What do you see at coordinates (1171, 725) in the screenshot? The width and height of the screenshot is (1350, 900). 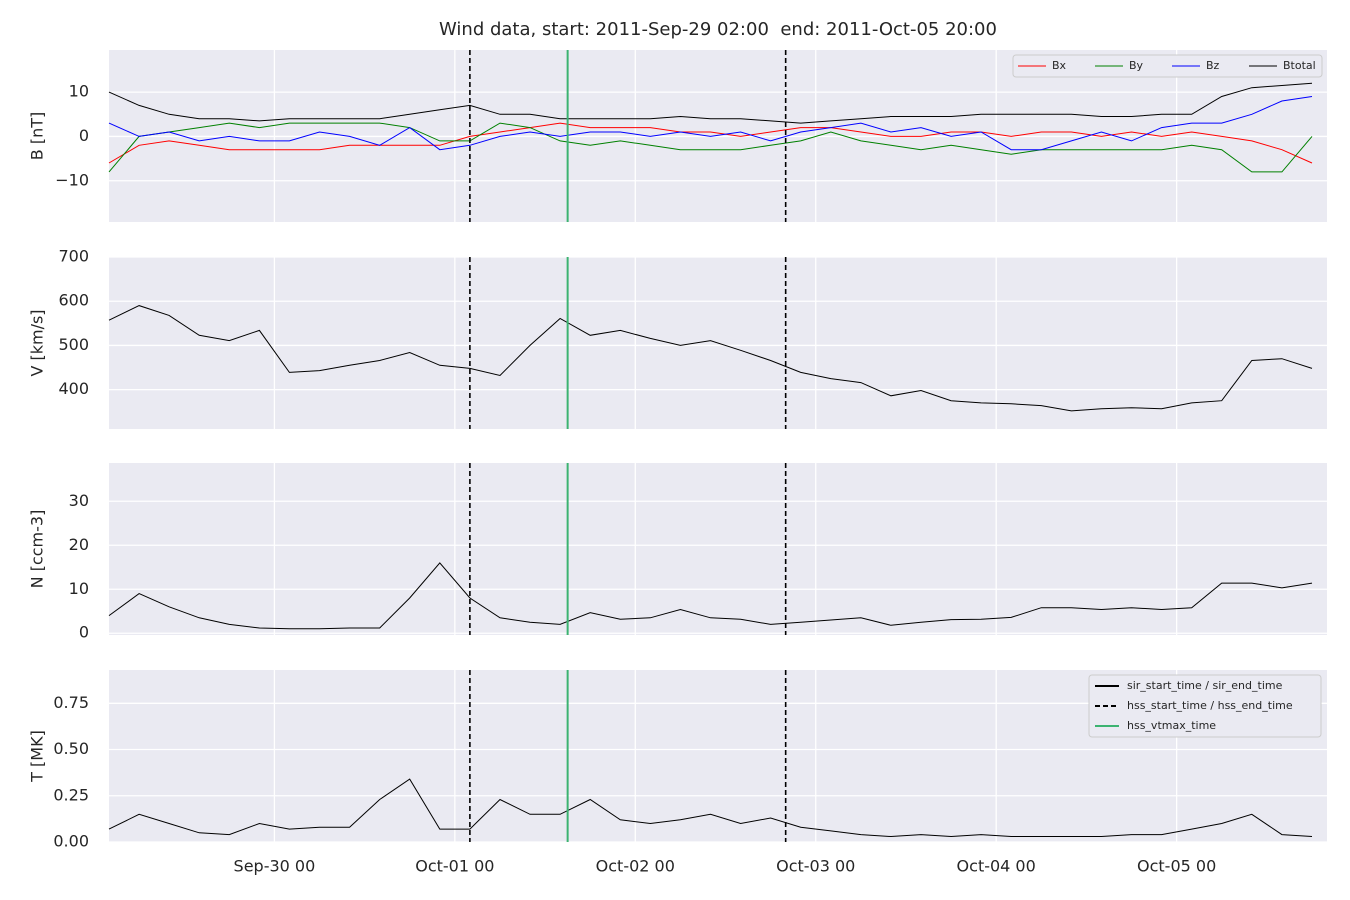 I see `legend-label: hss_vtmax_time` at bounding box center [1171, 725].